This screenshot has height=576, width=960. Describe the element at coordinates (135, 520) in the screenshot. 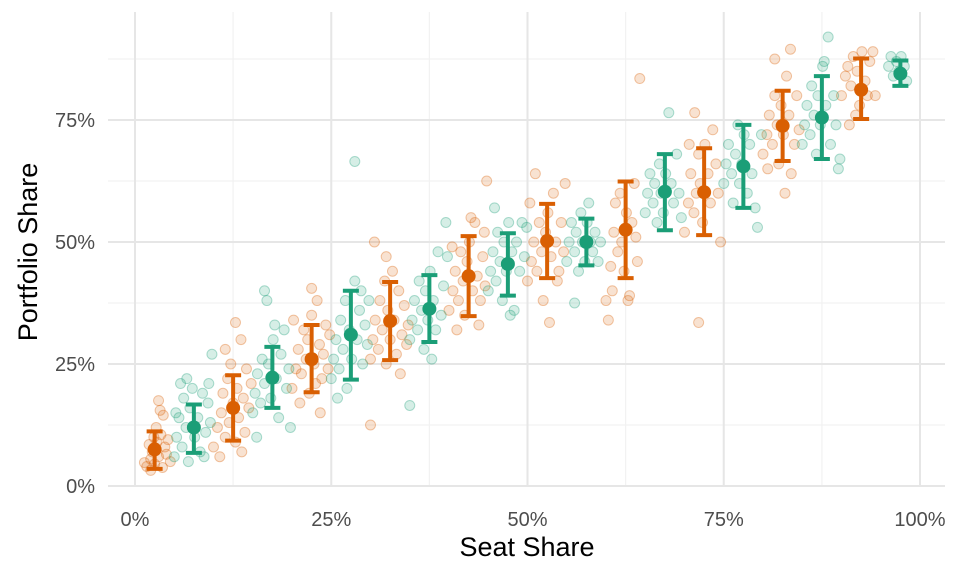

I see `x-tick-label: 0%` at that location.